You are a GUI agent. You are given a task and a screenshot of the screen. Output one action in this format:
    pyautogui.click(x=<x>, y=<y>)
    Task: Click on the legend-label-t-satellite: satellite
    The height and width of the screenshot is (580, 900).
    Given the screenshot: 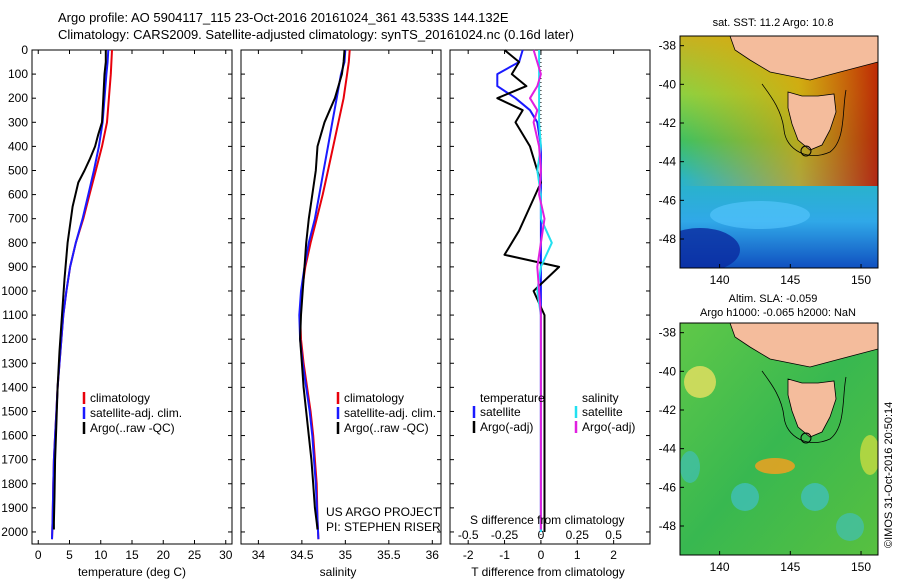 What is the action you would take?
    pyautogui.click(x=500, y=412)
    